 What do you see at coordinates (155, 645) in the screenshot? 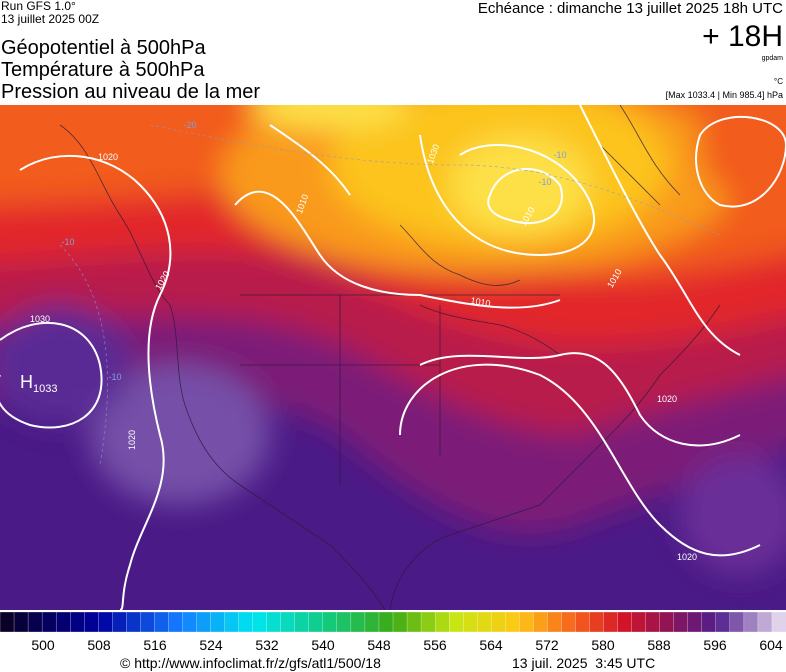
I see `colorbar-label: 516` at bounding box center [155, 645].